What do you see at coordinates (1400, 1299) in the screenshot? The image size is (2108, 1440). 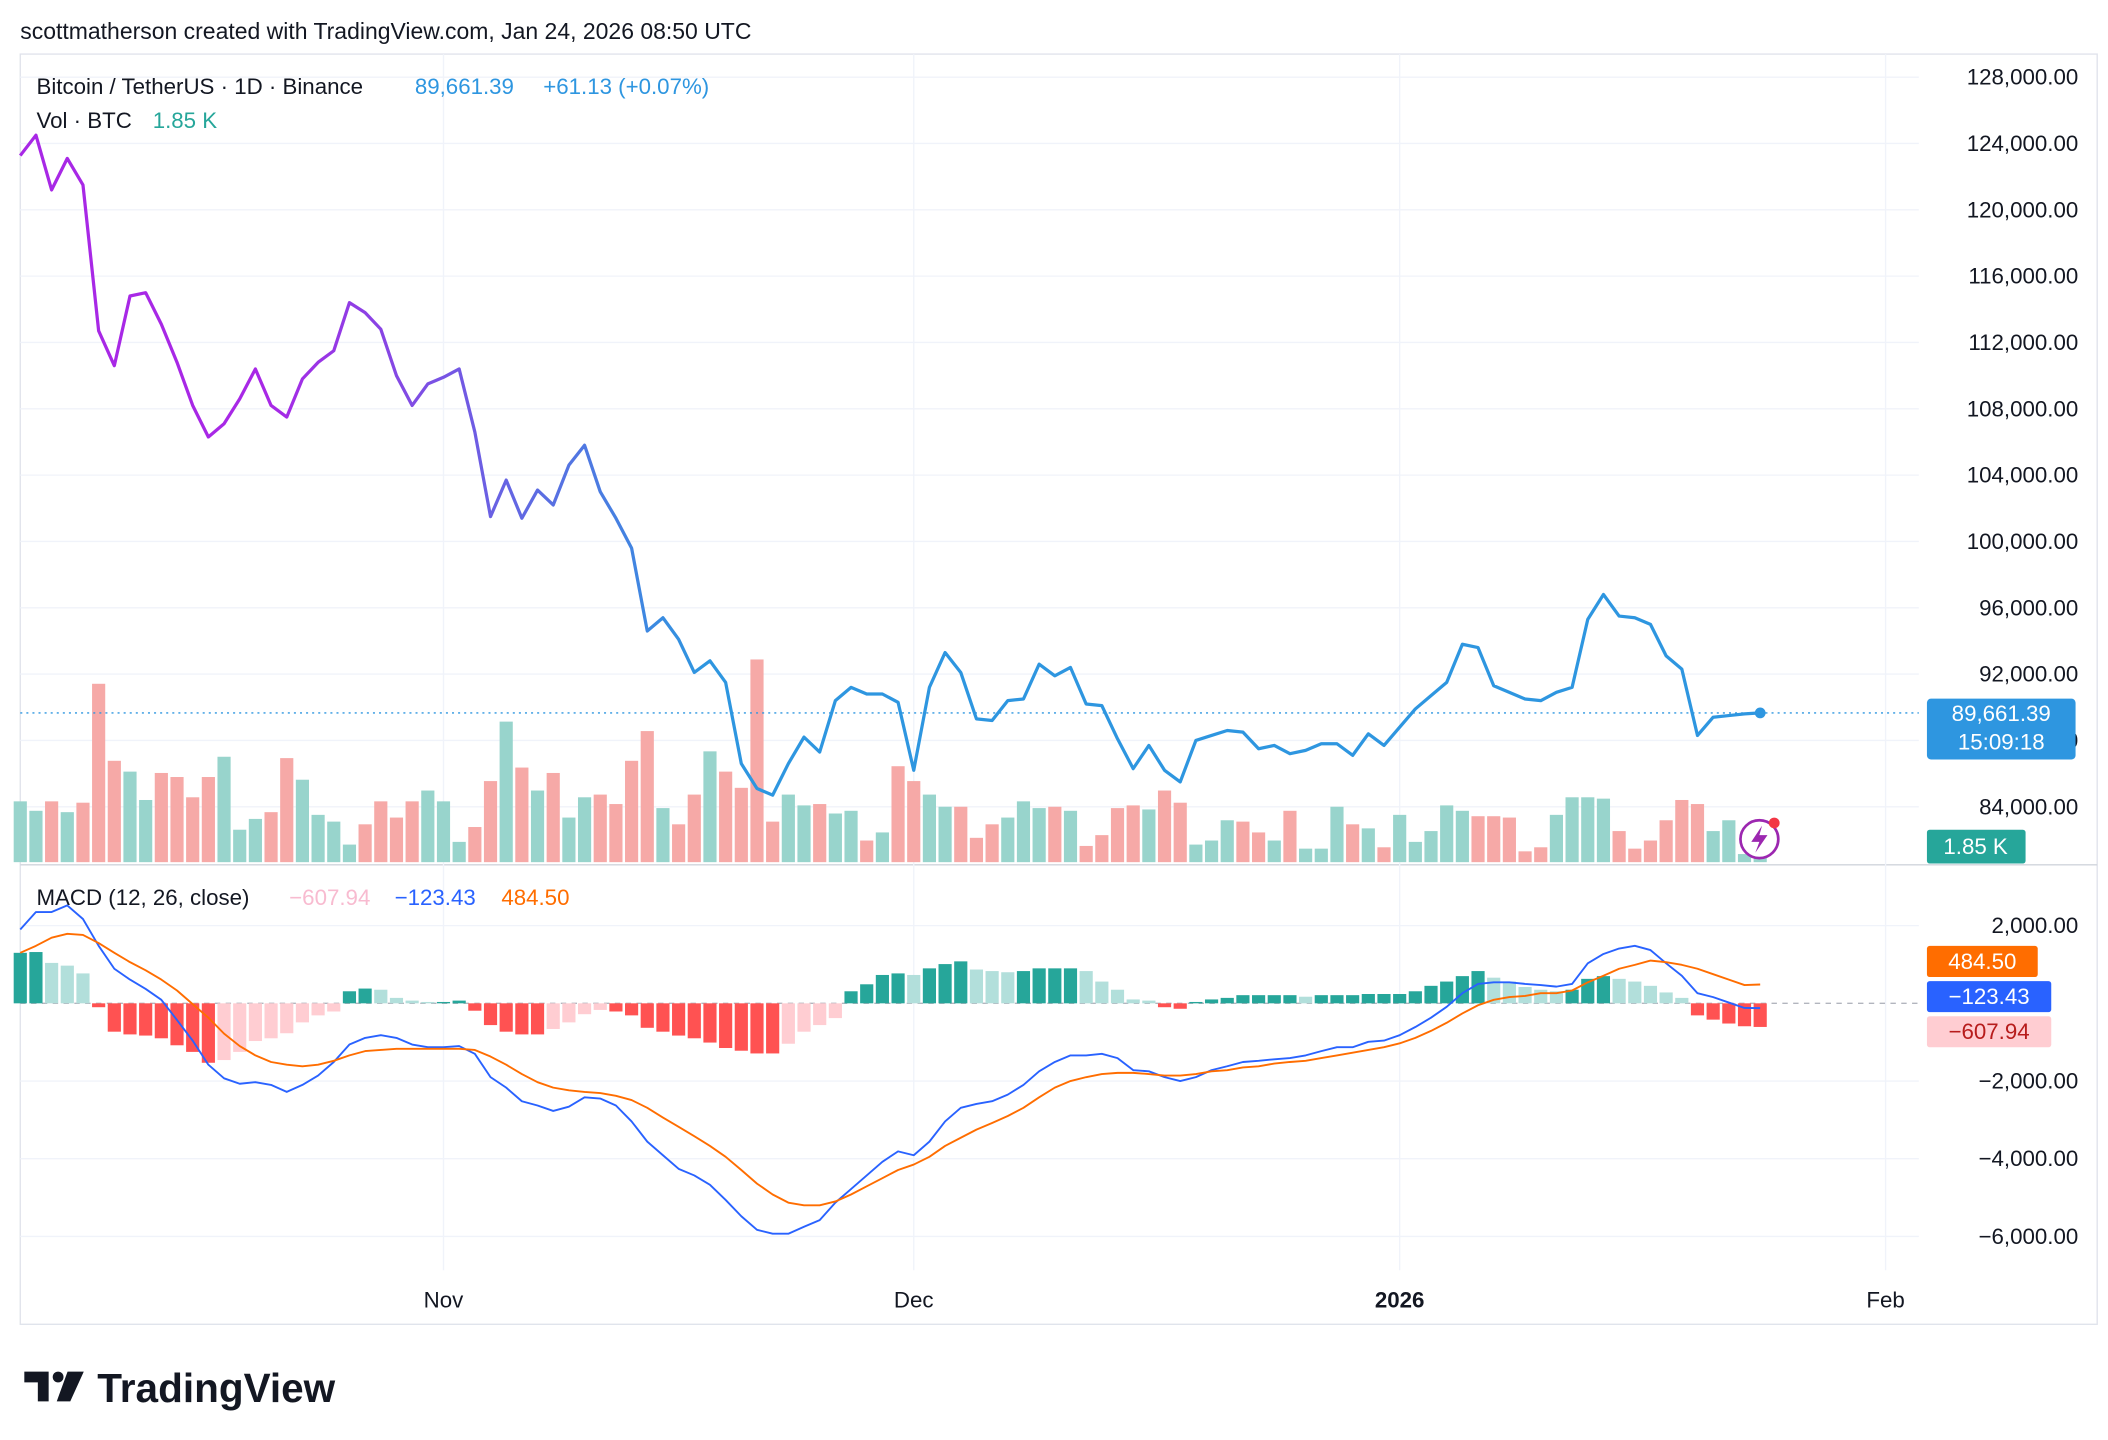 I see `x-tick-label: 2026` at bounding box center [1400, 1299].